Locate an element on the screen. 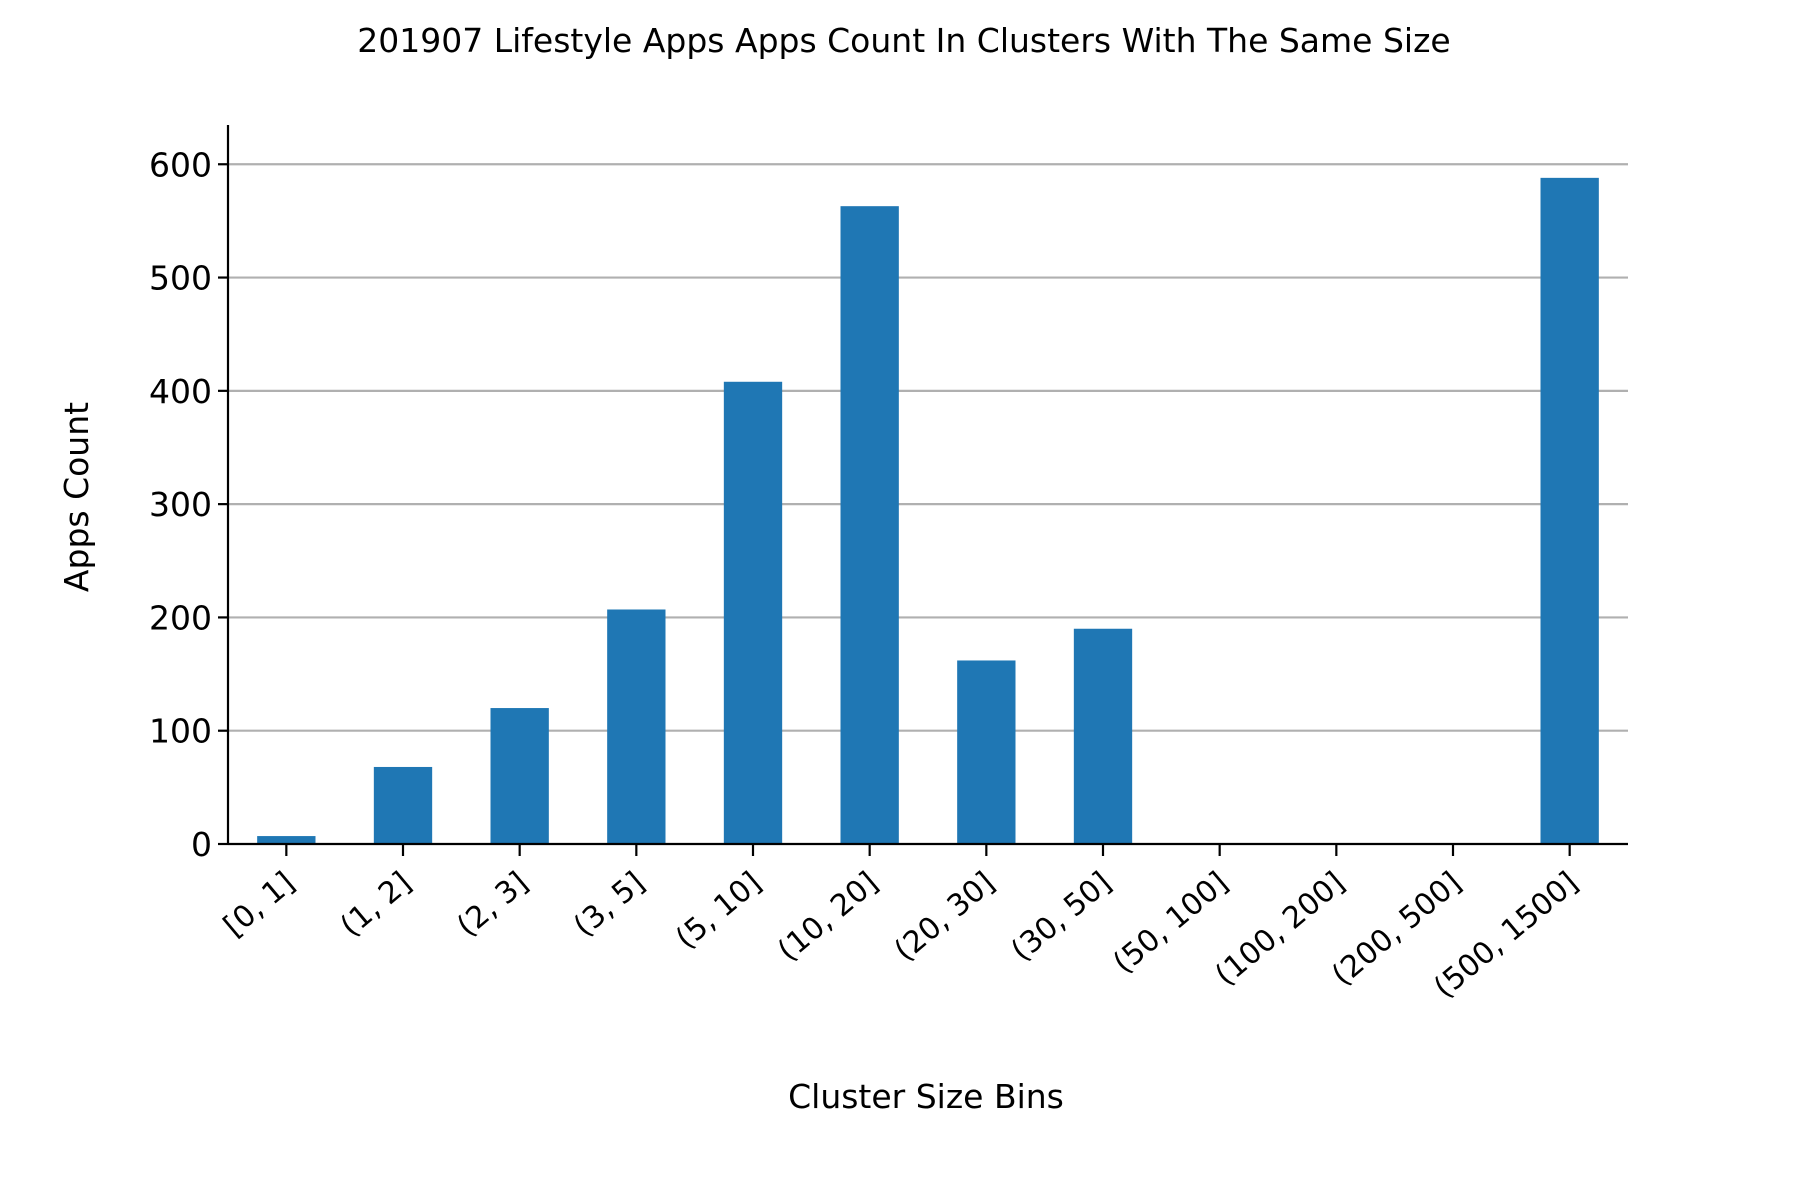 The width and height of the screenshot is (1800, 1204). y-ticks: 0 100 200 300 400 500 600 is located at coordinates (188, 504).